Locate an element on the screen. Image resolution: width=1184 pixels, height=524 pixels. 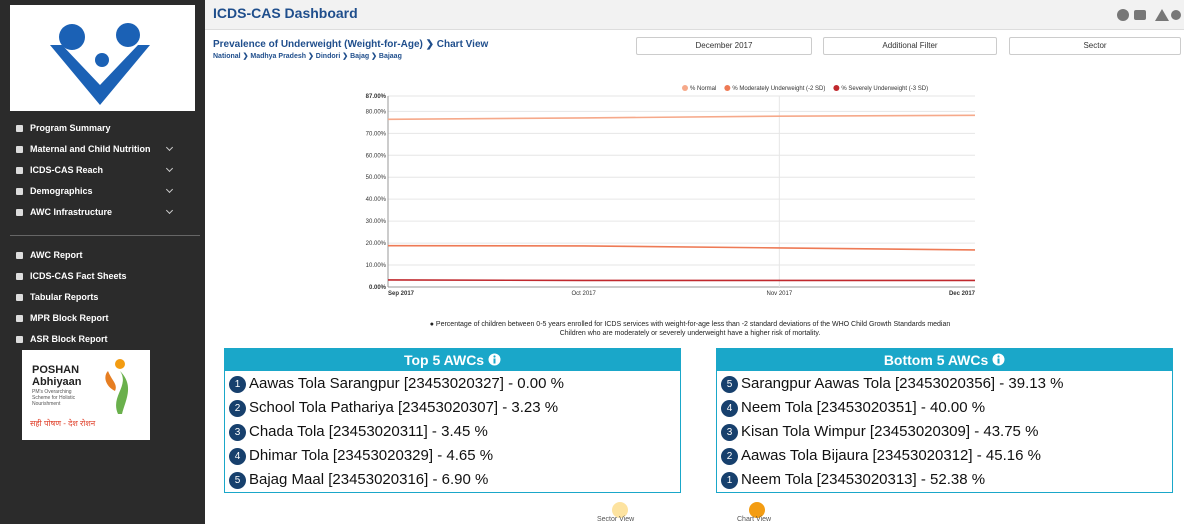
x-tick-label: Dec 2017 is located at coordinates (962, 294).